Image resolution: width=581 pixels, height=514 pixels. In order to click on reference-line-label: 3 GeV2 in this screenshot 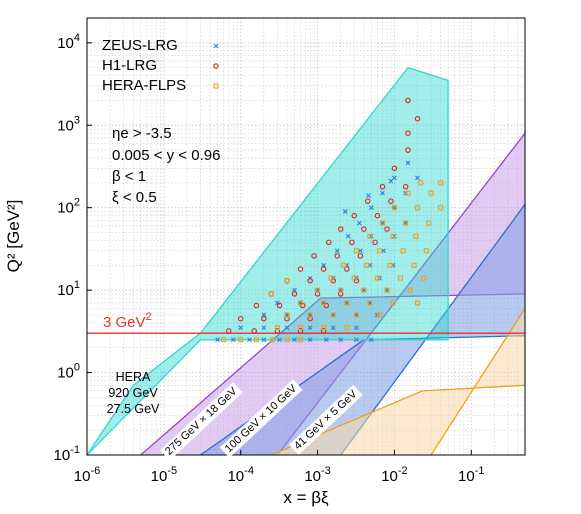, I will do `click(127, 321)`.